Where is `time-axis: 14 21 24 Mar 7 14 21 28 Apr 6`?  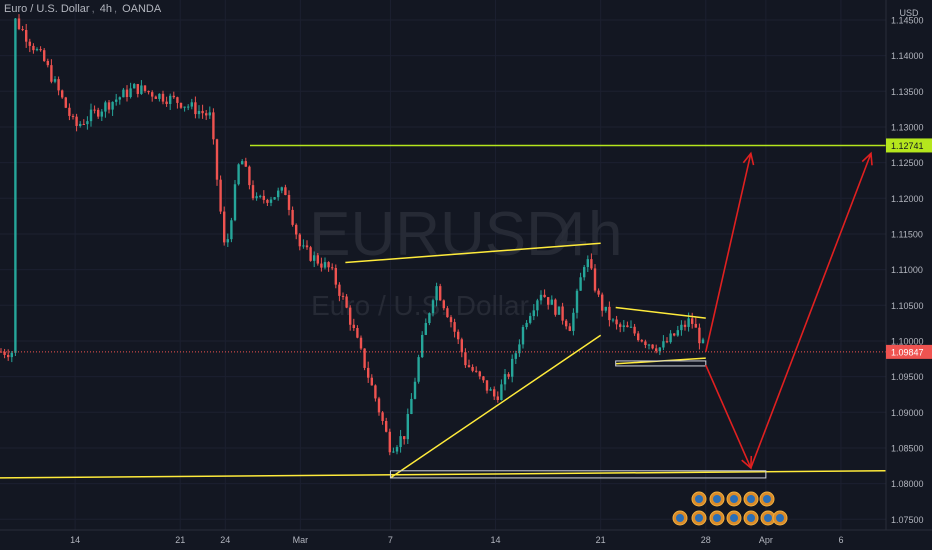 time-axis: 14 21 24 Mar 7 14 21 28 Apr 6 is located at coordinates (456, 540).